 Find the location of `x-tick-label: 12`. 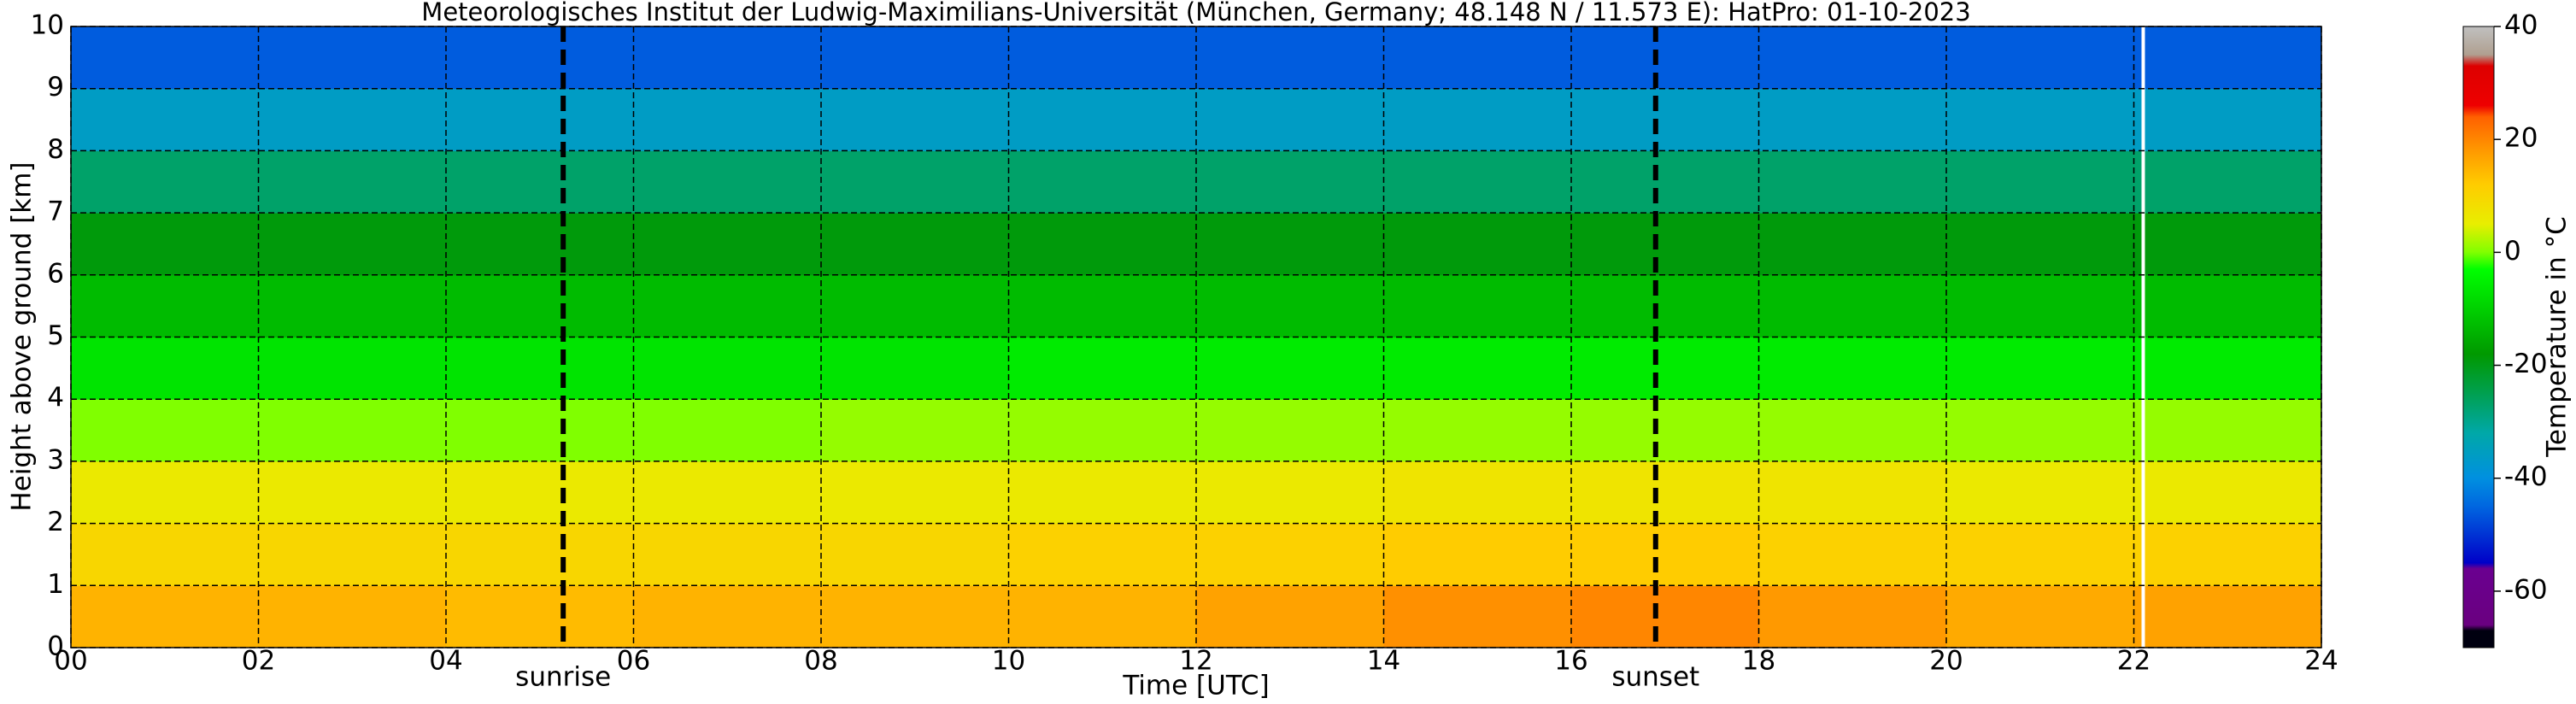

x-tick-label: 12 is located at coordinates (1195, 661).